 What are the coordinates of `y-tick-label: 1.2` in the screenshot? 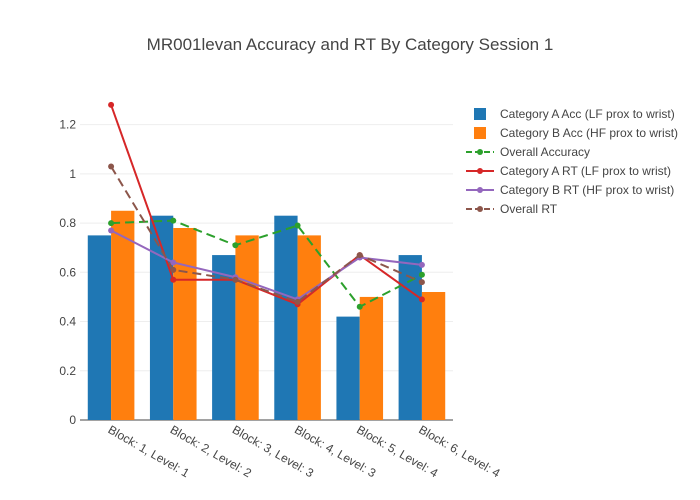 It's located at (67, 125).